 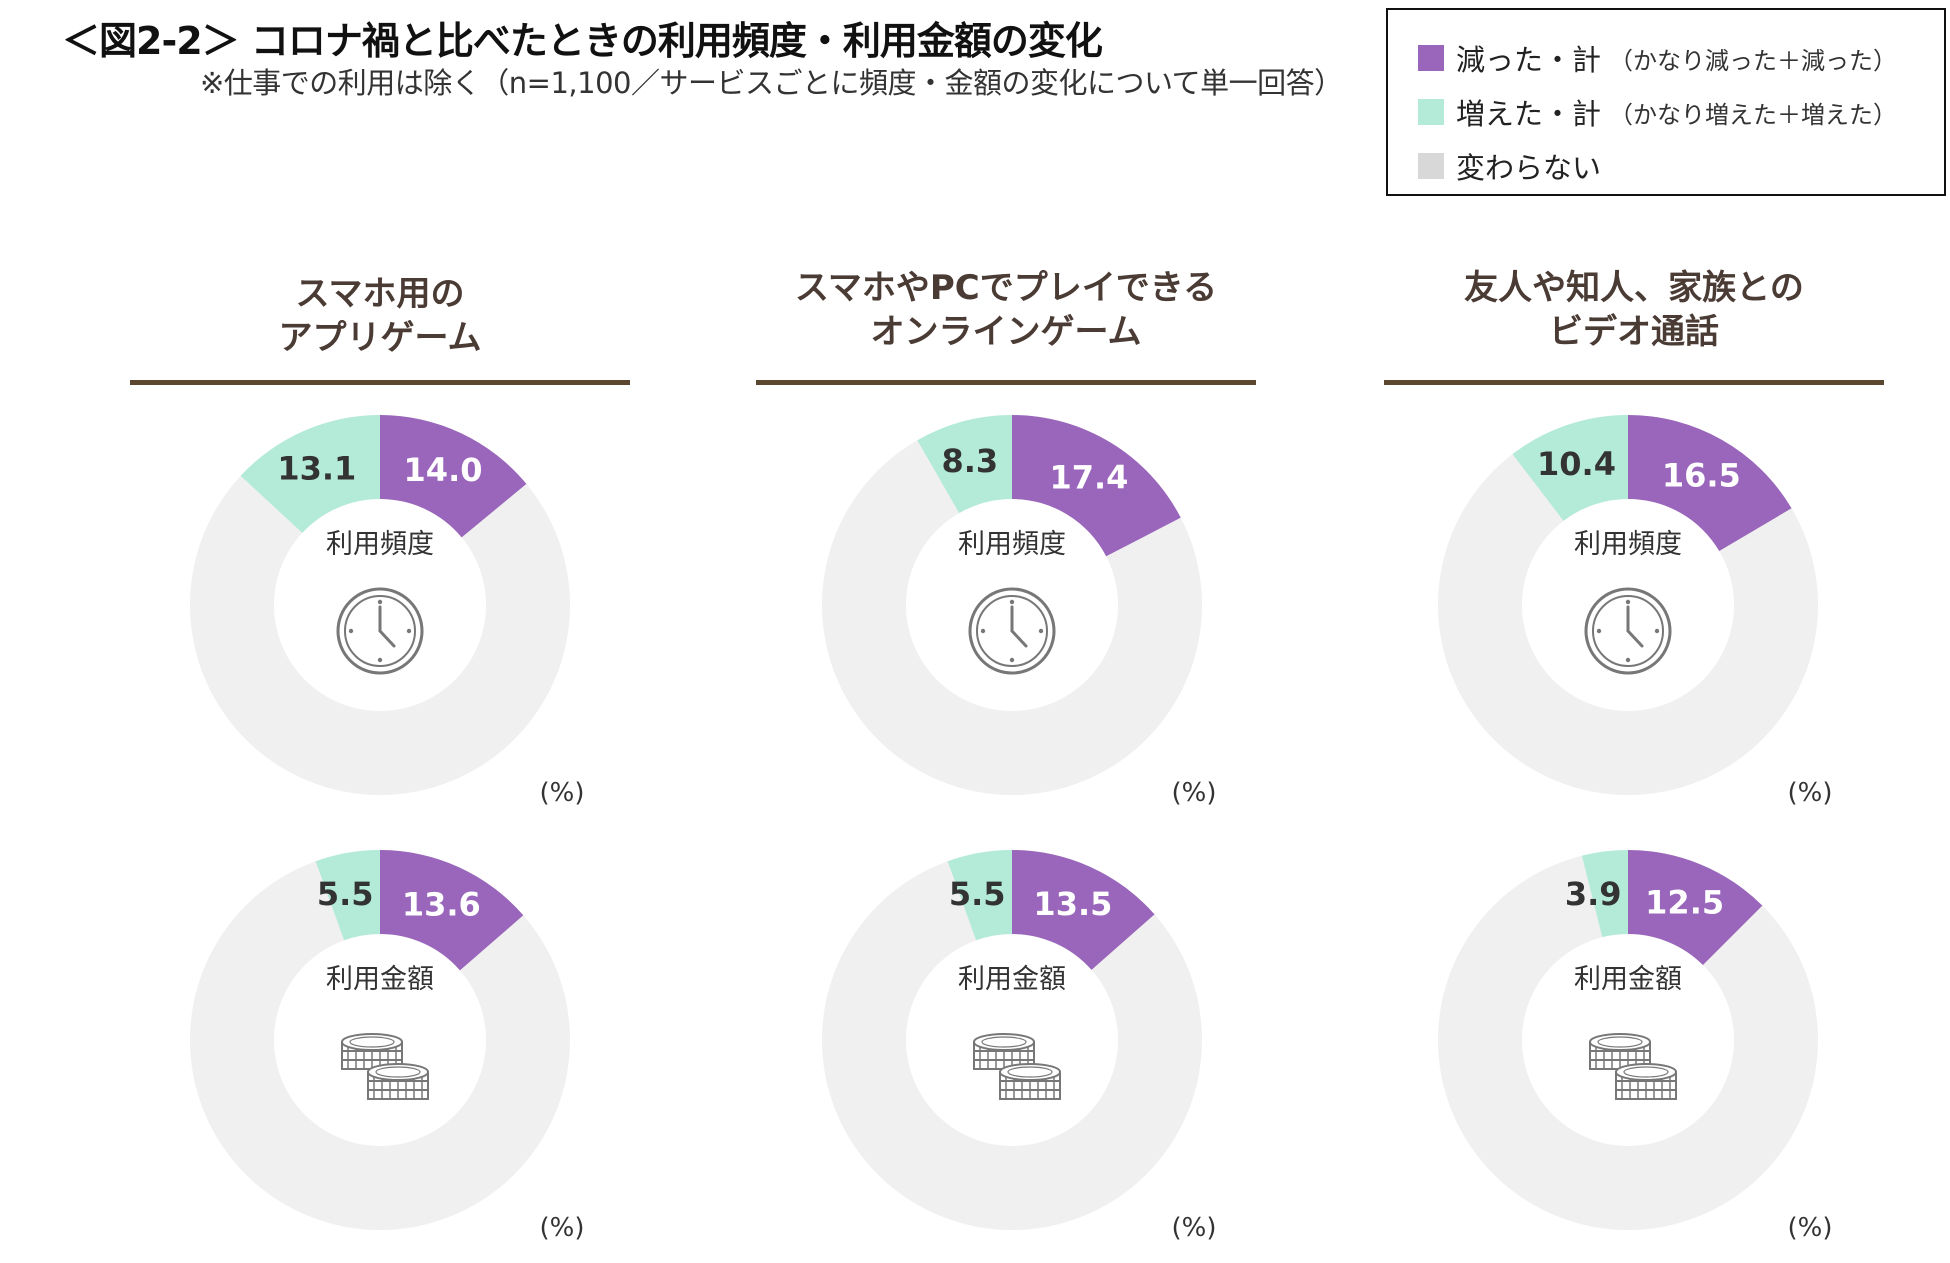 What do you see at coordinates (1634, 288) in the screenshot?
I see `category-title-line: 友人や知人、家族との` at bounding box center [1634, 288].